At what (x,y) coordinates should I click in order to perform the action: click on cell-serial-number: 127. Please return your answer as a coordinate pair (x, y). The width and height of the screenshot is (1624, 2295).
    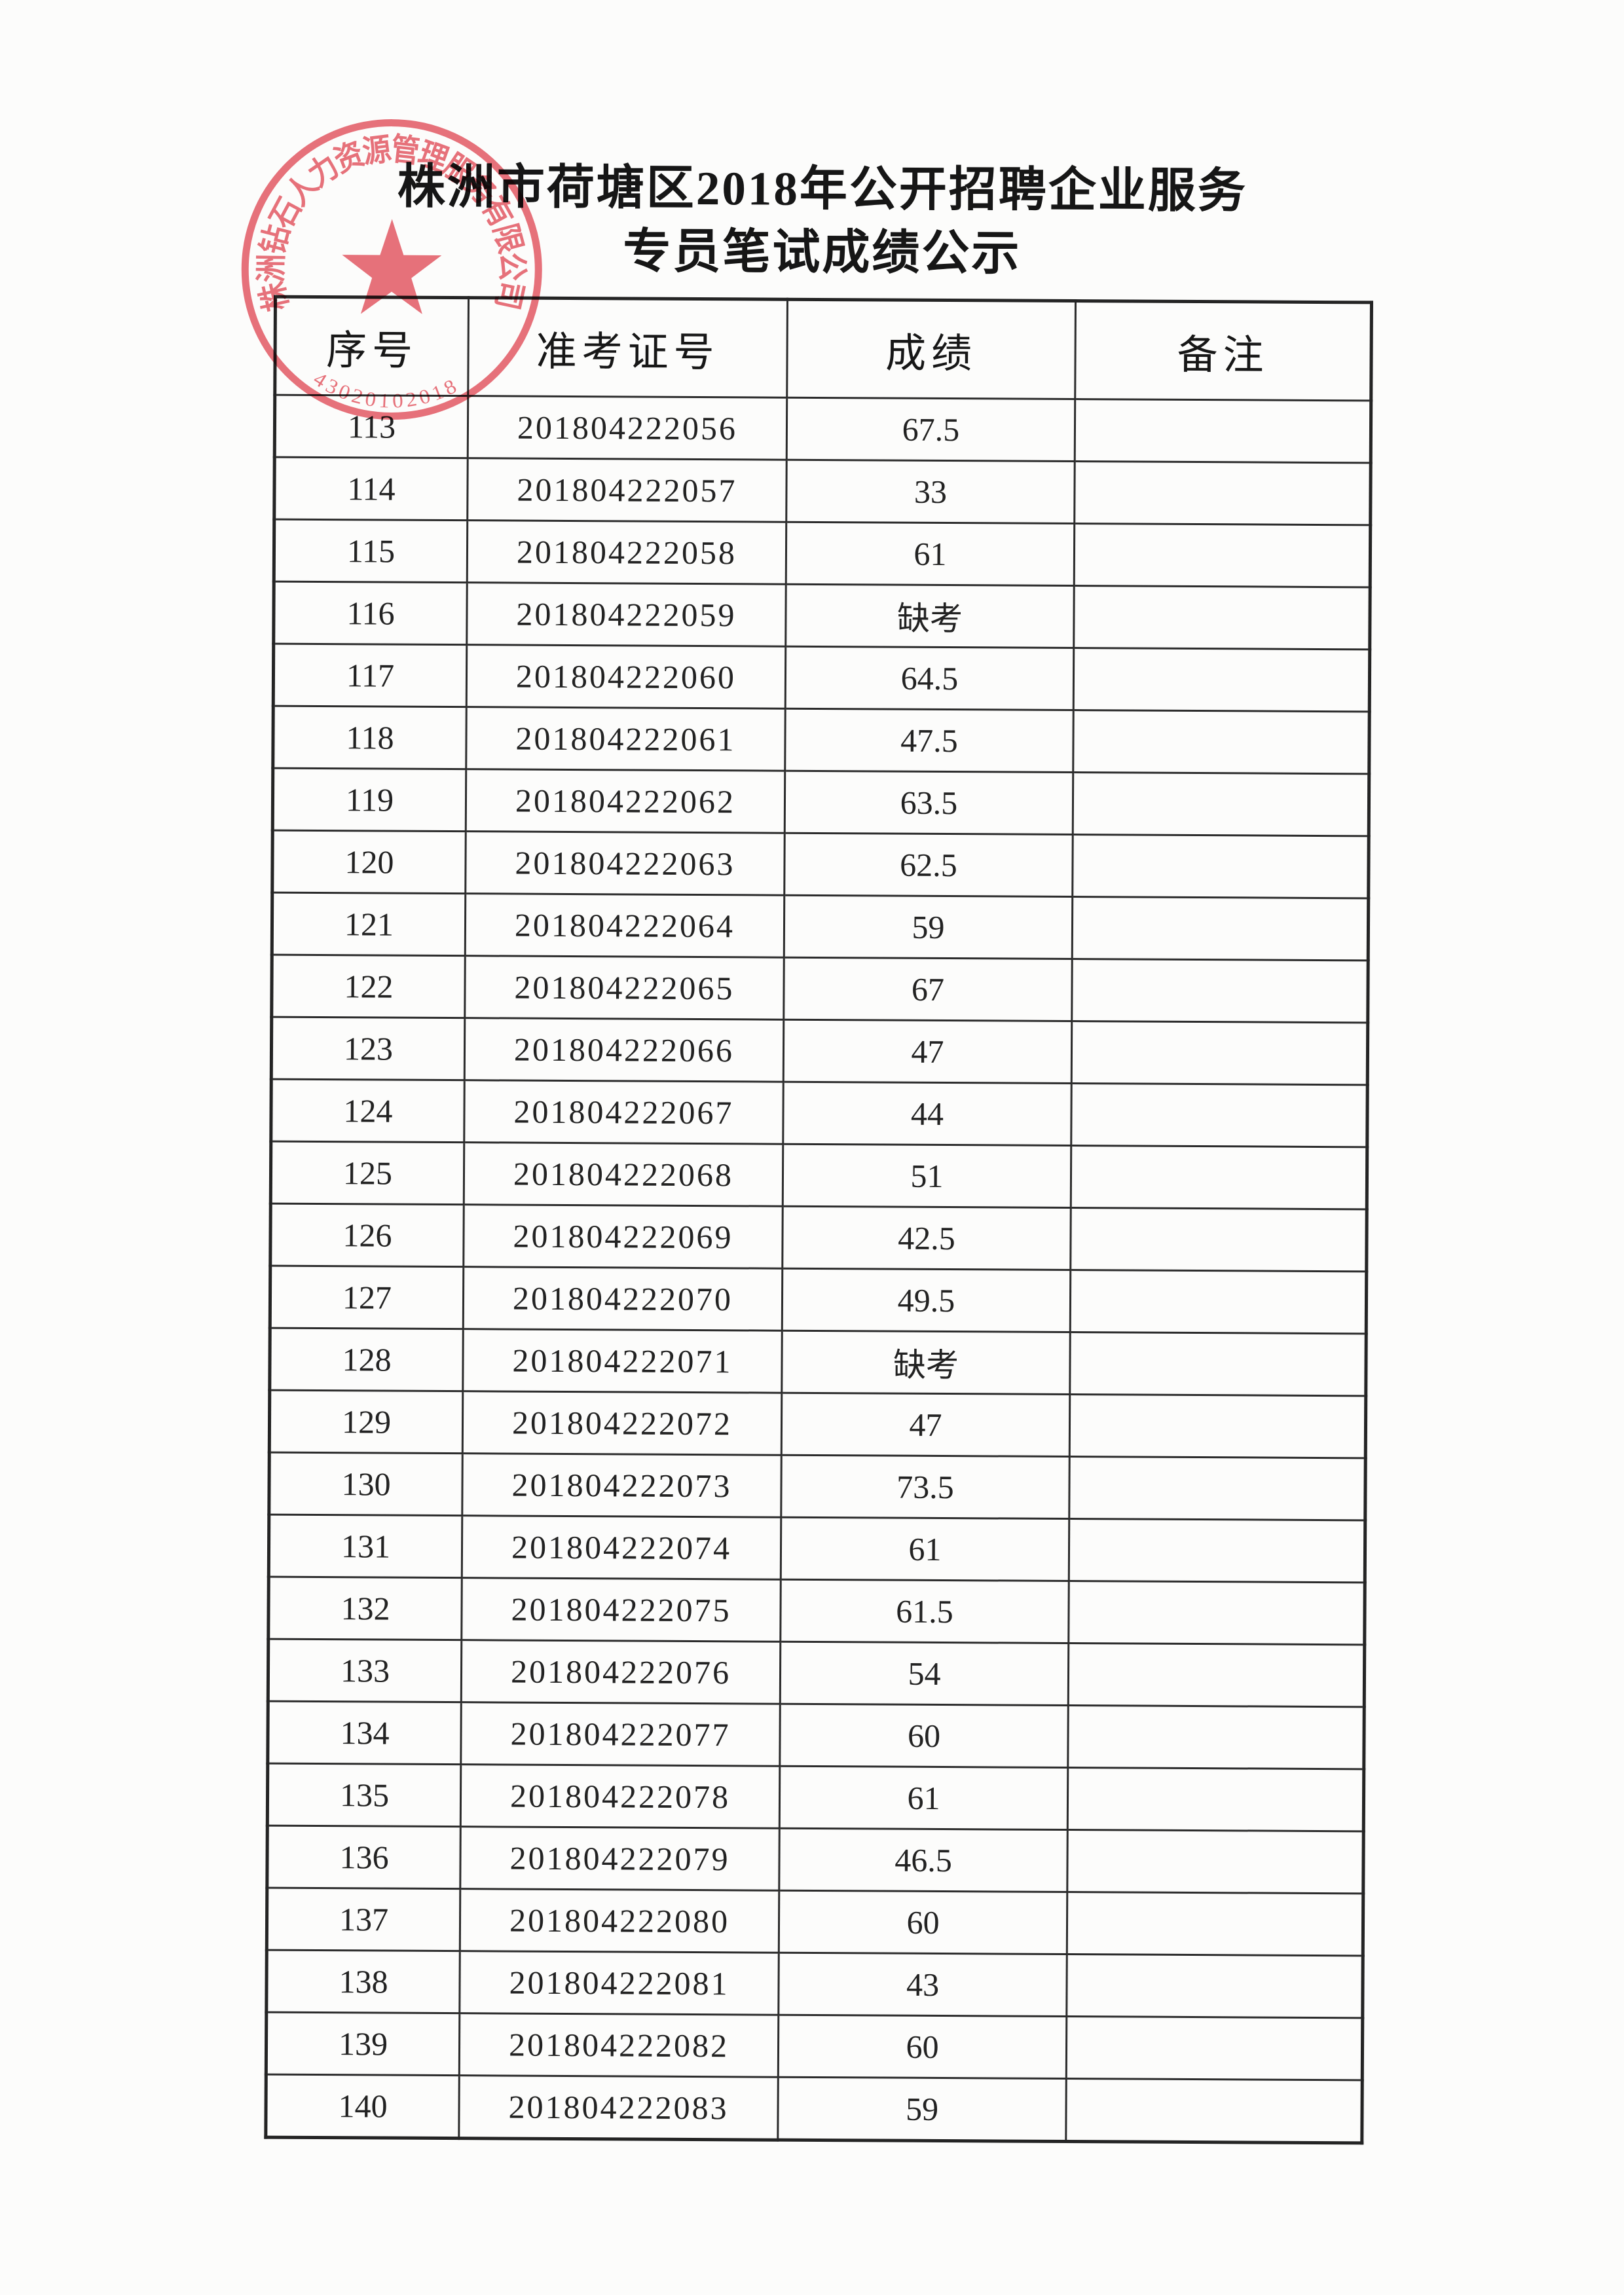
    Looking at the image, I should click on (367, 1297).